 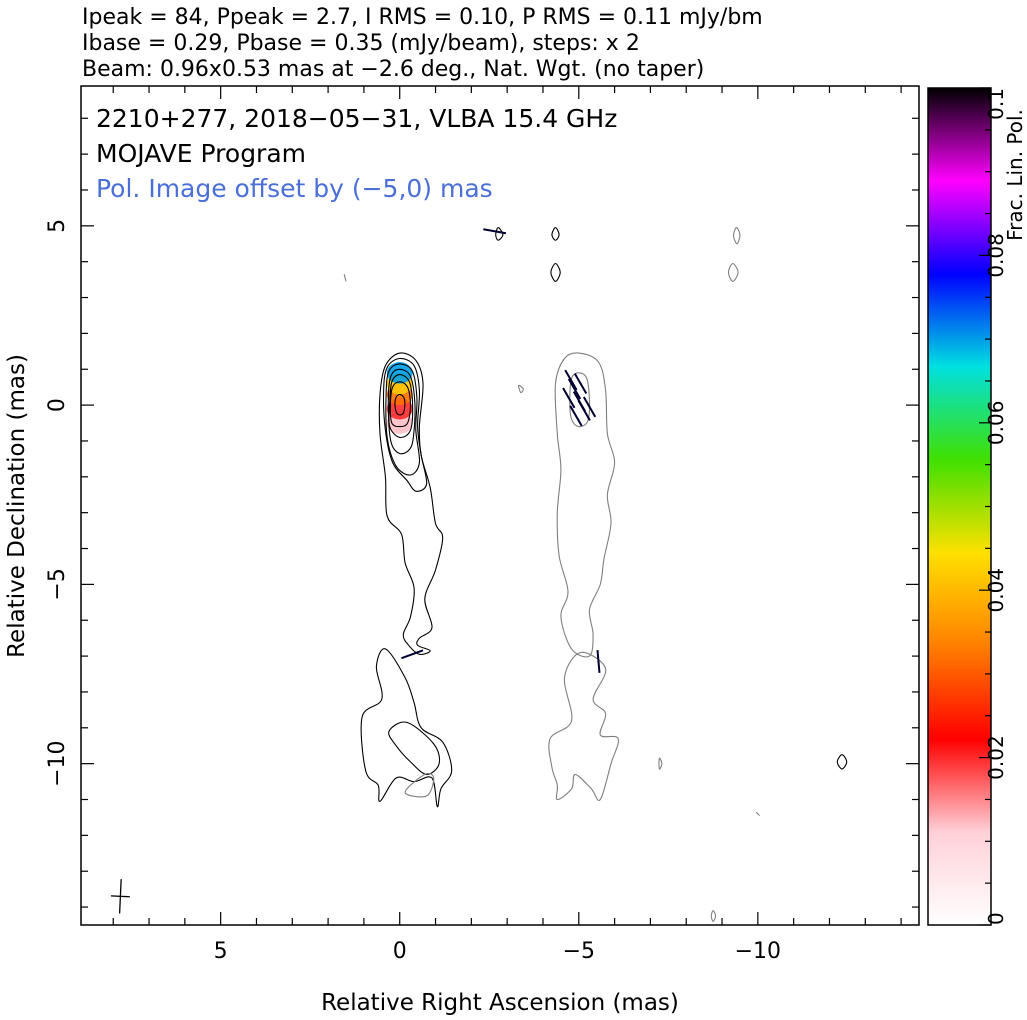 I want to click on evpa-ticks, so click(x=501, y=450).